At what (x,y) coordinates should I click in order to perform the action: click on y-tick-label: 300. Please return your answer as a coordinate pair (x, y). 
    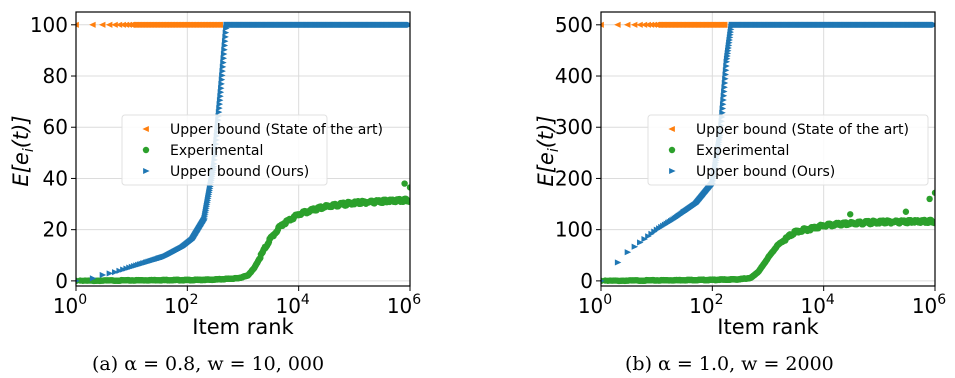
    Looking at the image, I should click on (574, 127).